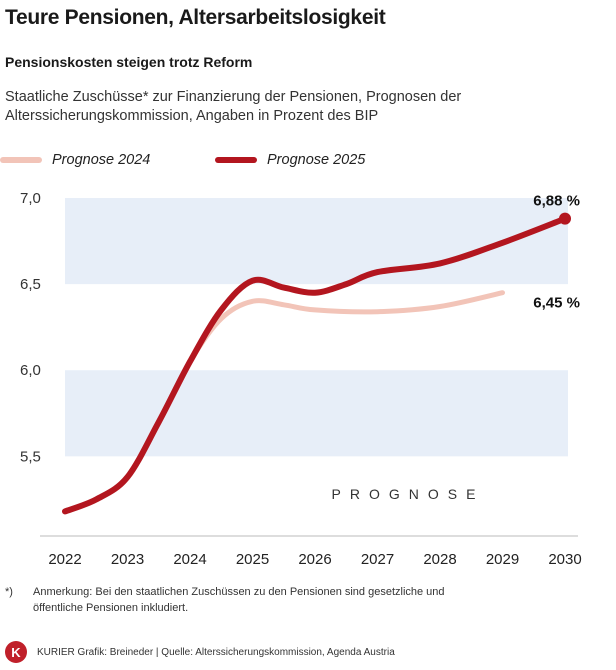 This screenshot has width=616, height=670. Describe the element at coordinates (408, 494) in the screenshot. I see `prognose-annotation: PROGNOSE` at that location.